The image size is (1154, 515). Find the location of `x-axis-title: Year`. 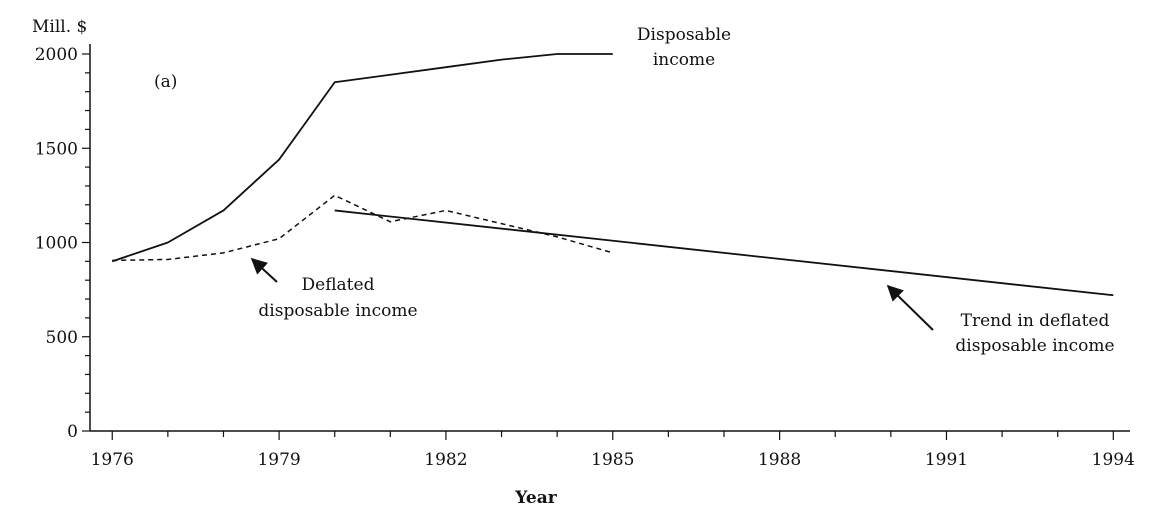

x-axis-title: Year is located at coordinates (535, 498).